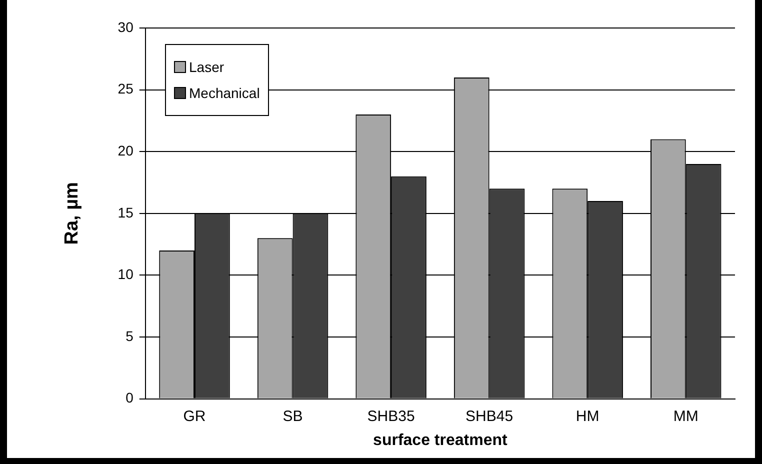 The image size is (762, 464). I want to click on y-tick-label: 5, so click(130, 336).